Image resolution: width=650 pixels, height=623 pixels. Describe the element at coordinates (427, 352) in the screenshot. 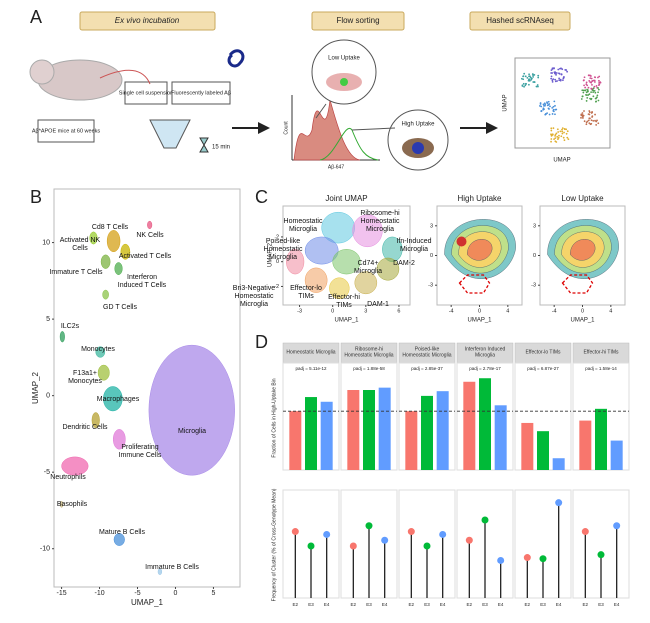

I see `facet-title: Poised-like Homeostatic Microglia` at that location.